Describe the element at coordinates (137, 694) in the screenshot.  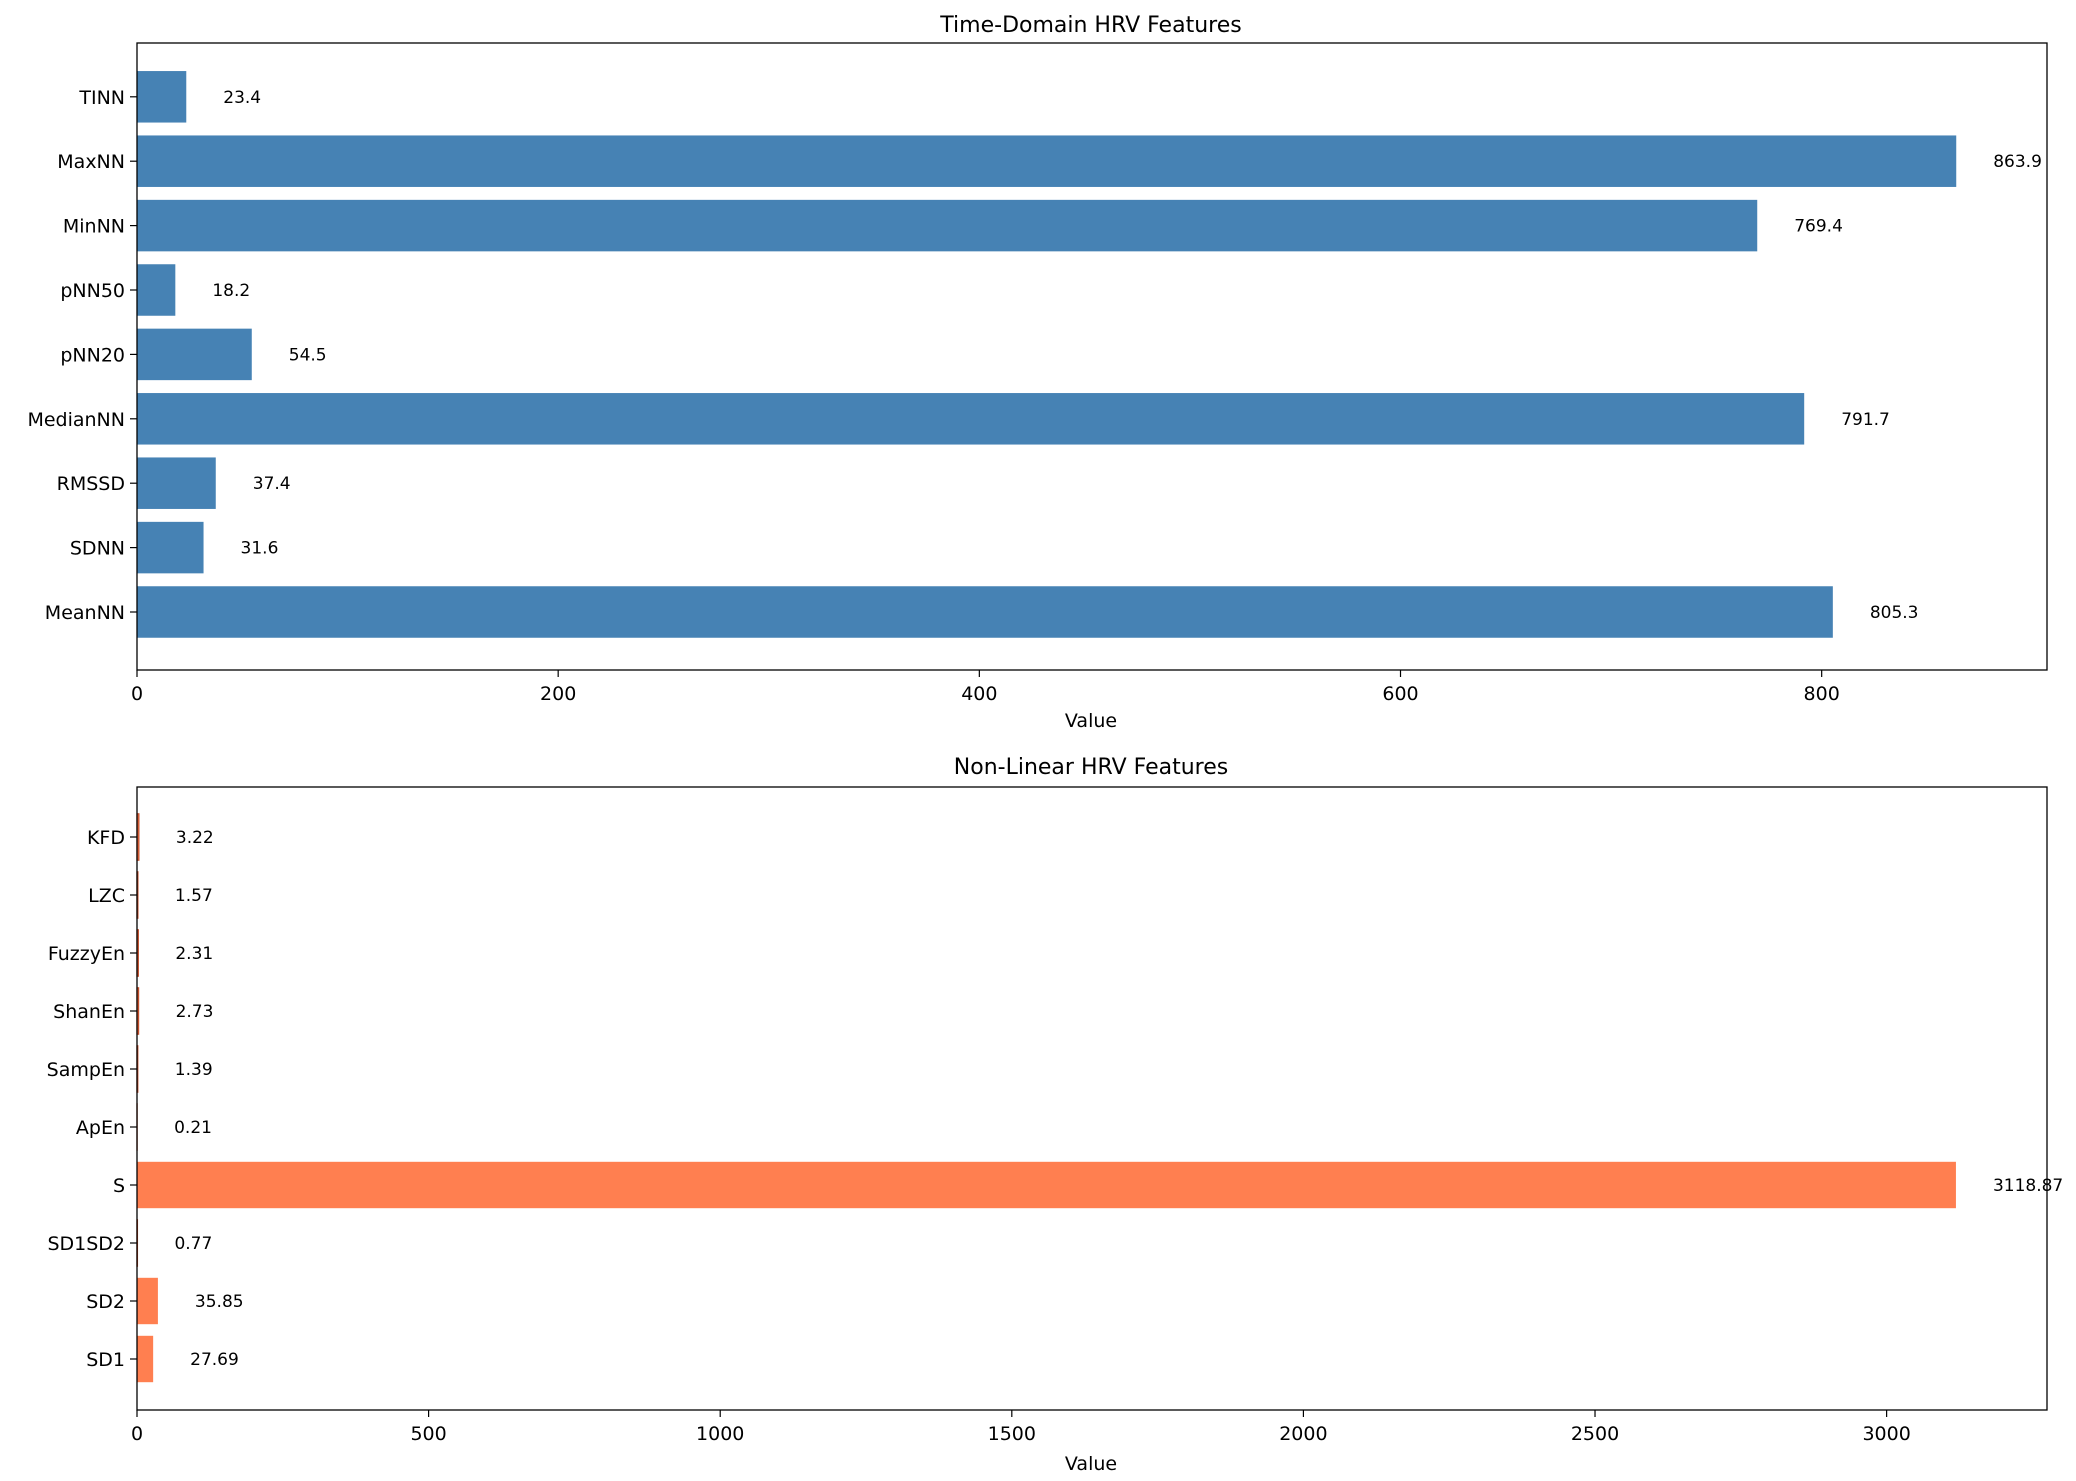
I see `time-domain-x-tick-label-0: 0` at that location.